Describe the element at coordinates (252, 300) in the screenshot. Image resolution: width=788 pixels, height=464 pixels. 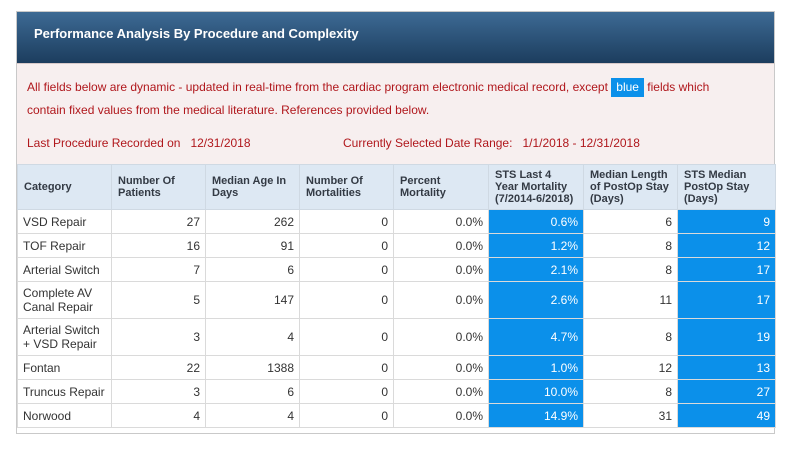
I see `cell-median-age: 147` at that location.